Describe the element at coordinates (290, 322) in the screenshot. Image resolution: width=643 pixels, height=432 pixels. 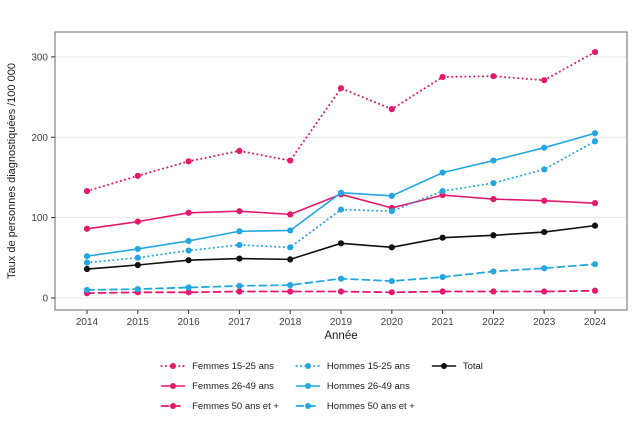
I see `x-tick-label: 2018` at that location.